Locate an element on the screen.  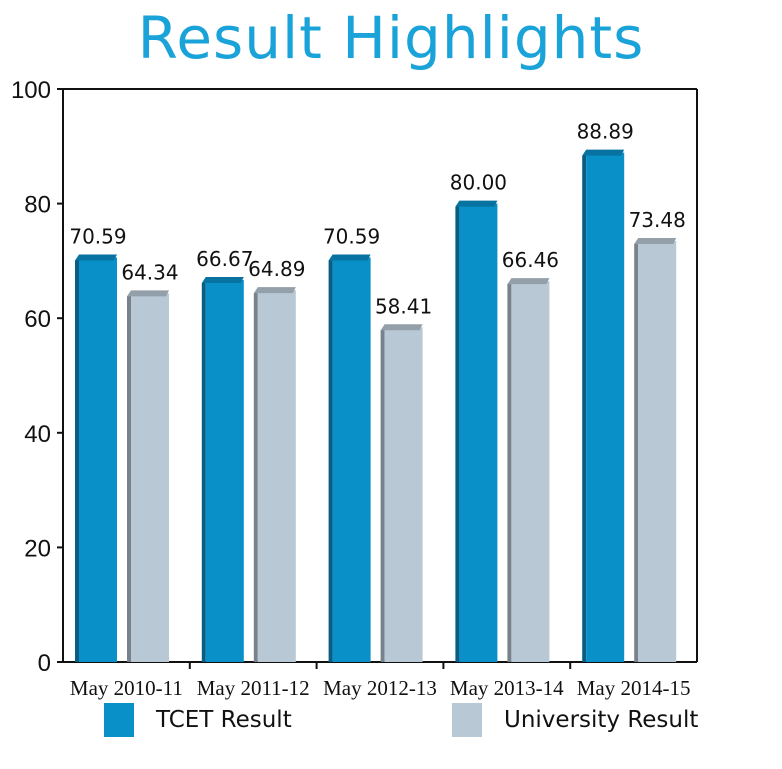
x-category-label: May 2010-11 is located at coordinates (126, 688).